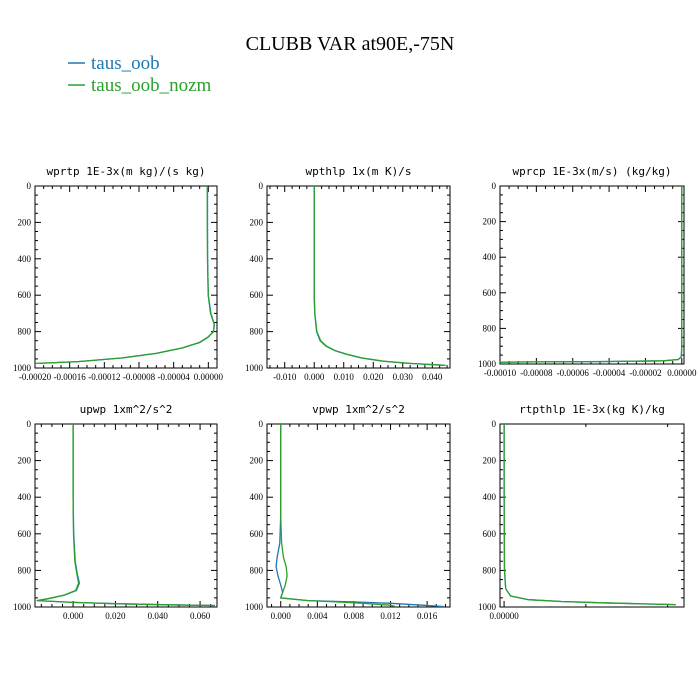 This screenshot has width=700, height=700. Describe the element at coordinates (125, 63) in the screenshot. I see `legend-label-0: taus_oob` at that location.